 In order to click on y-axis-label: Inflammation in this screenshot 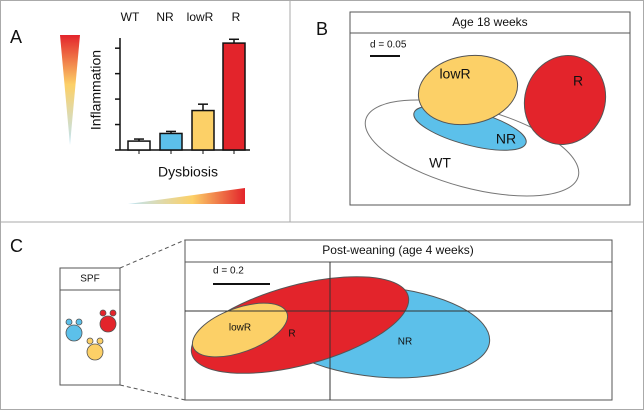, I will do `click(96, 90)`.